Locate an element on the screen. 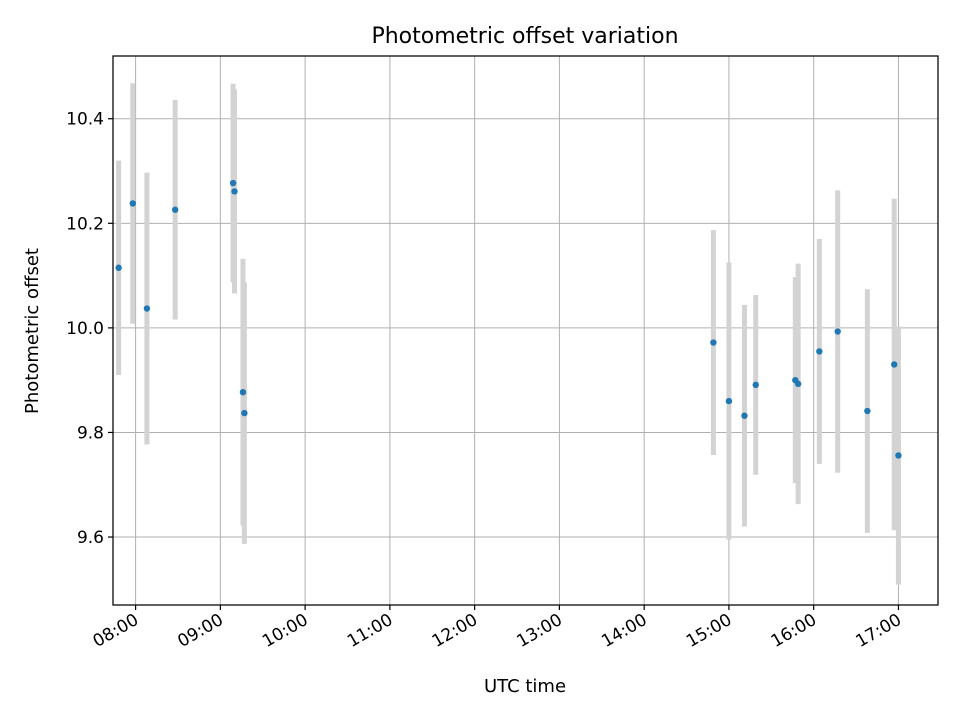  x-axis-label: UTC time is located at coordinates (525, 686).